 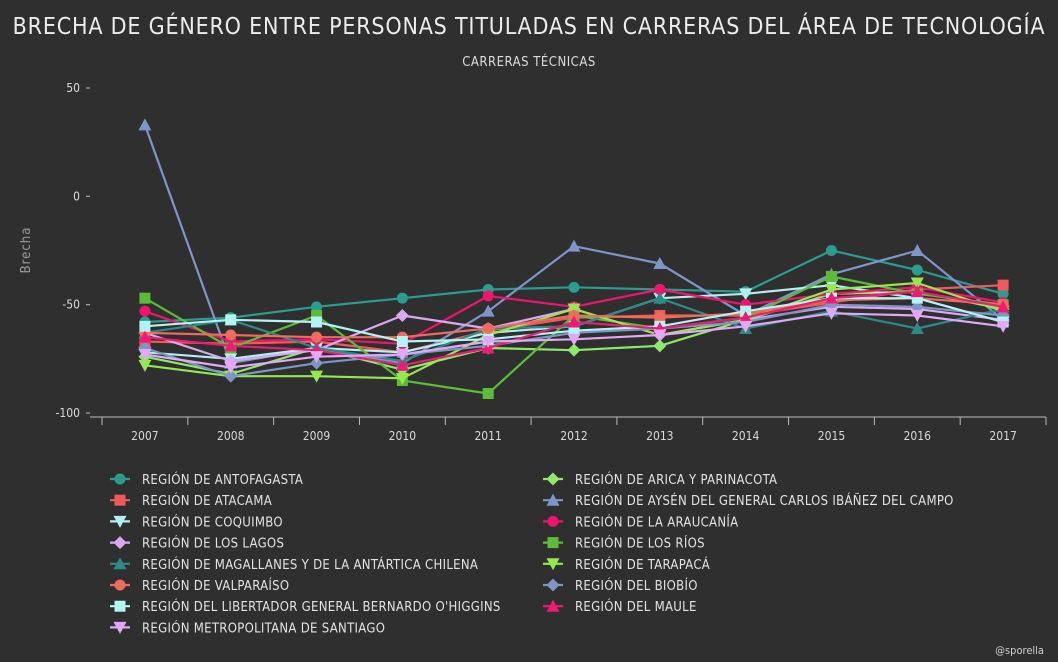 What do you see at coordinates (71, 305) in the screenshot?
I see `y-tick-label: -50` at bounding box center [71, 305].